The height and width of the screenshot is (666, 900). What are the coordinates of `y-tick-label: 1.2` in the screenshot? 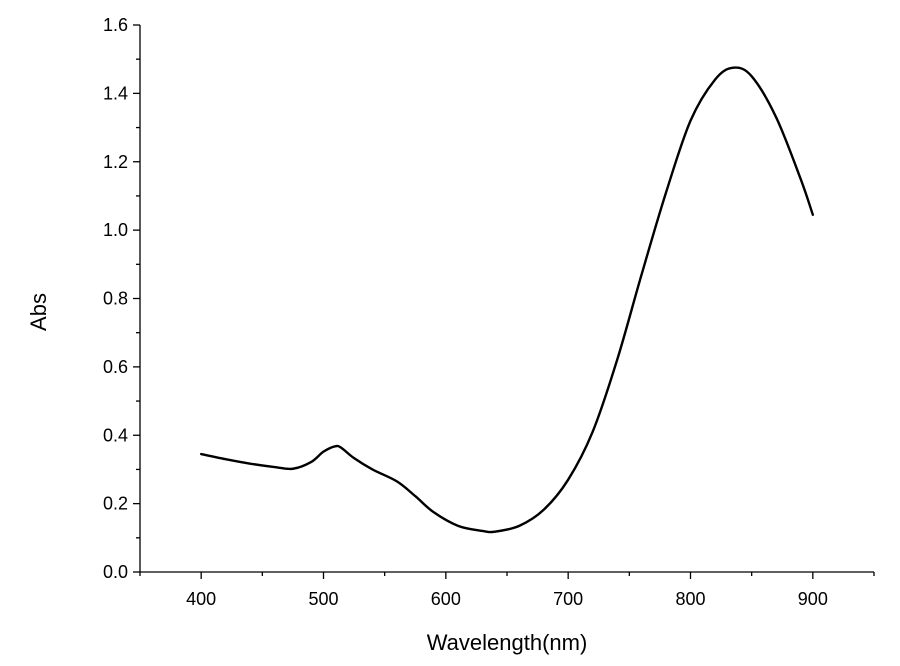 It's located at (115, 162).